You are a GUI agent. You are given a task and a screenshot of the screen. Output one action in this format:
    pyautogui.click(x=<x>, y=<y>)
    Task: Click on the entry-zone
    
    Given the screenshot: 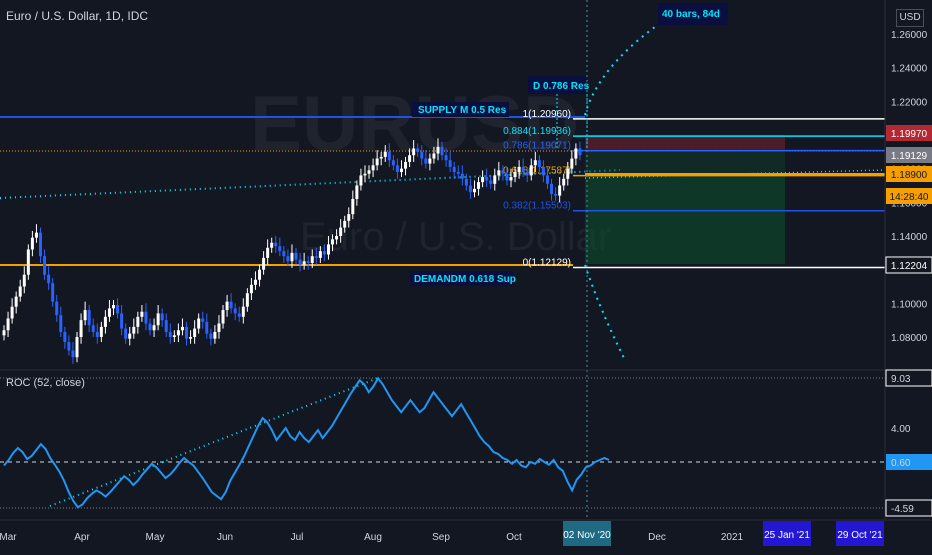 What is the action you would take?
    pyautogui.click(x=685, y=161)
    